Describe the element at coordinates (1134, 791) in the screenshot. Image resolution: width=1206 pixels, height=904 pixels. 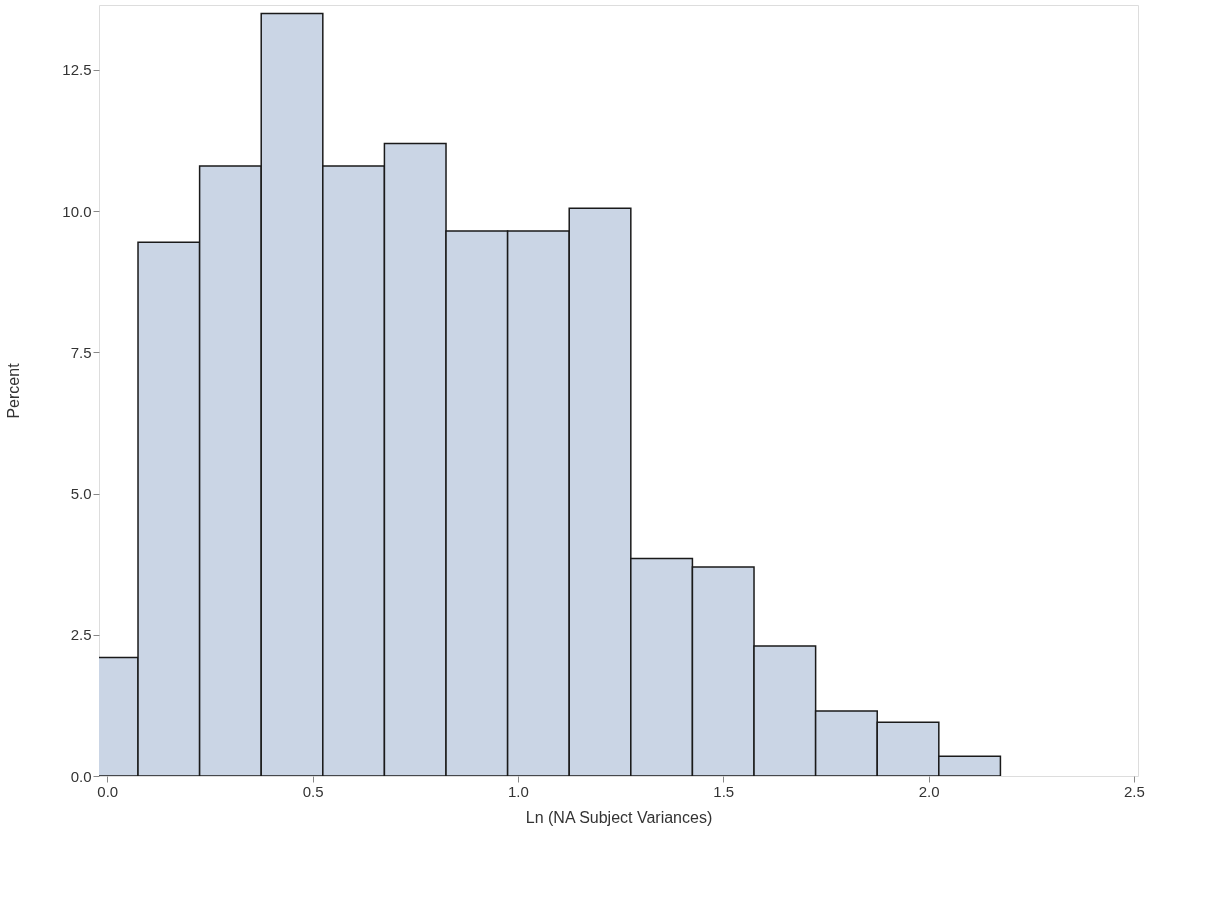
I see `x-tick-label: 2.5` at that location.